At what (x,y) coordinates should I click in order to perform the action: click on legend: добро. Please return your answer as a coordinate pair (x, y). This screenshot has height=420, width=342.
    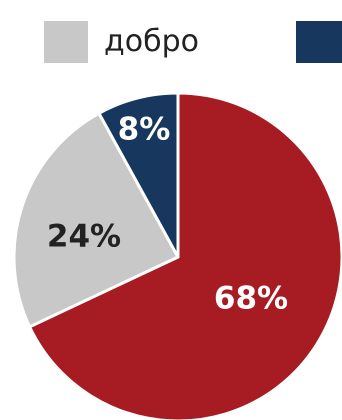
    Looking at the image, I should click on (193, 42).